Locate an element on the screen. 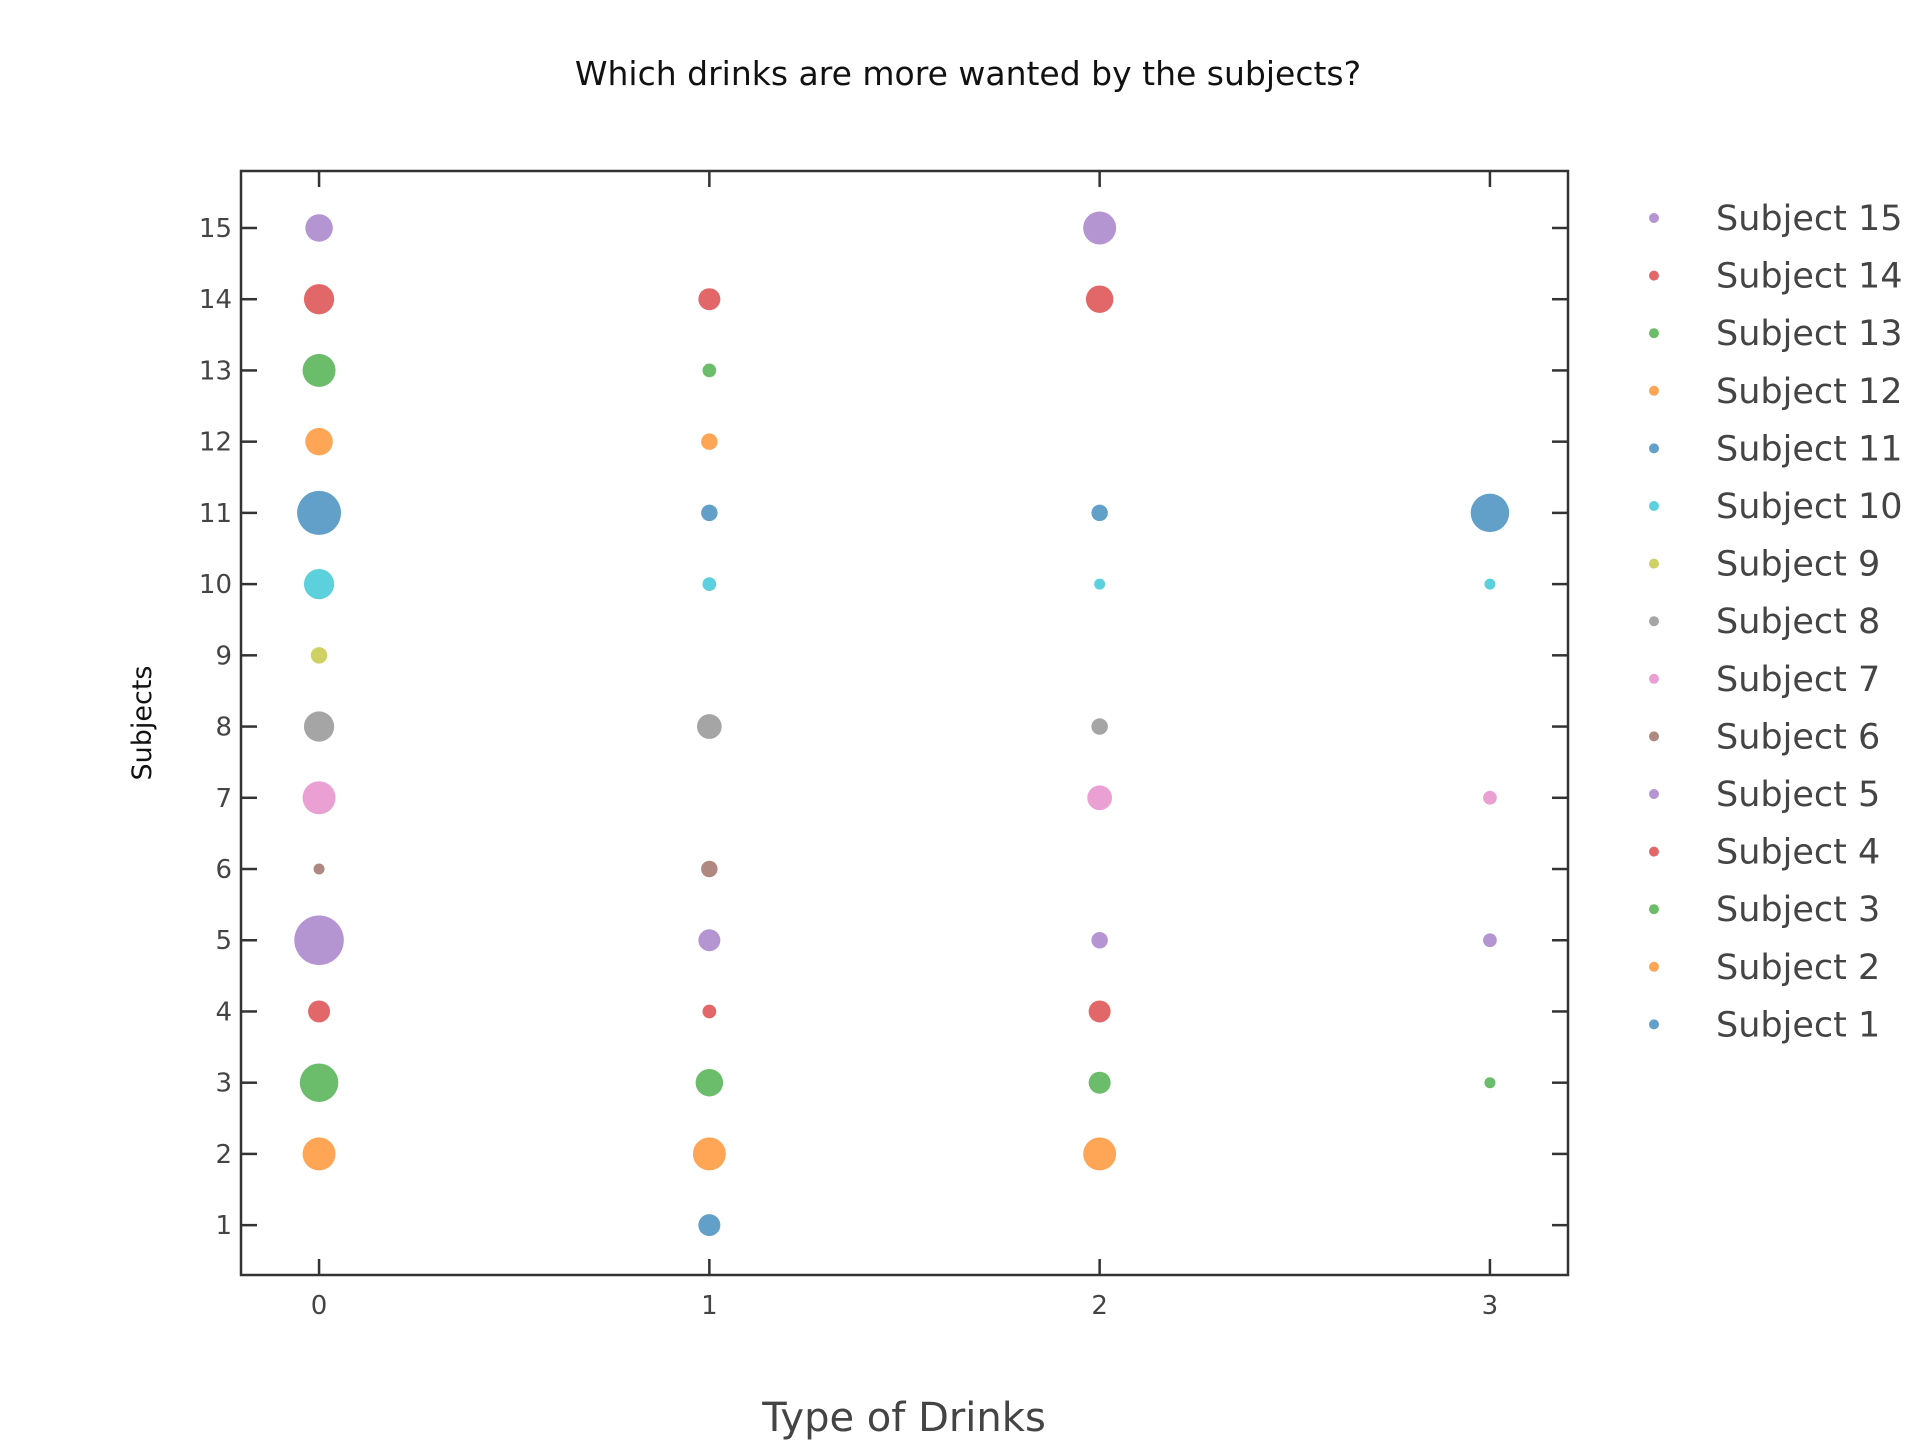 This screenshot has height=1440, width=1920. y-axis-label: Subjects is located at coordinates (142, 722).